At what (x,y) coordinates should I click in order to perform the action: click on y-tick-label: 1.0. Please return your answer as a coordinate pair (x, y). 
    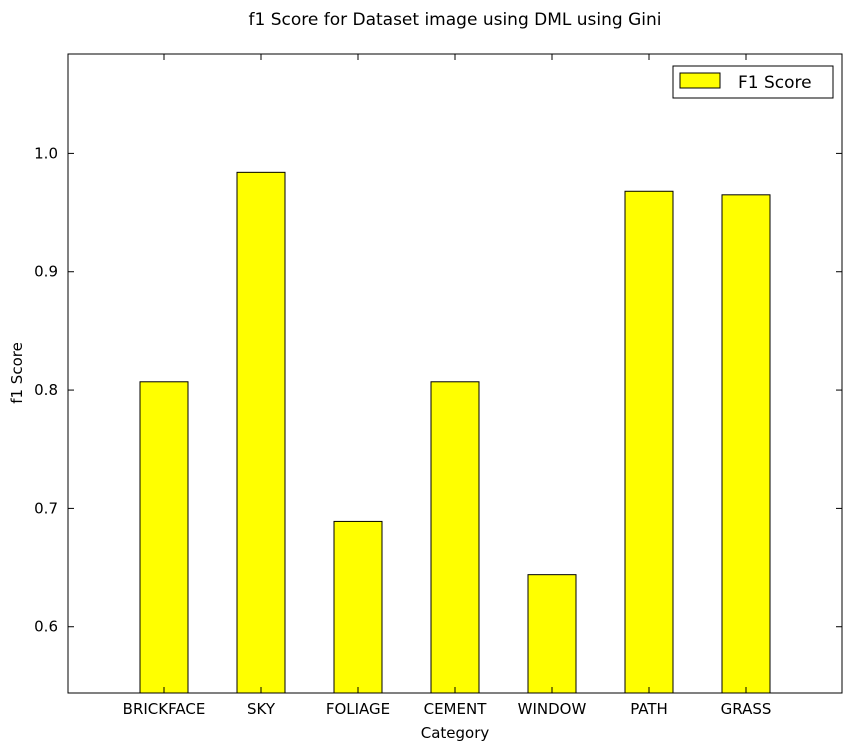
    Looking at the image, I should click on (46, 153).